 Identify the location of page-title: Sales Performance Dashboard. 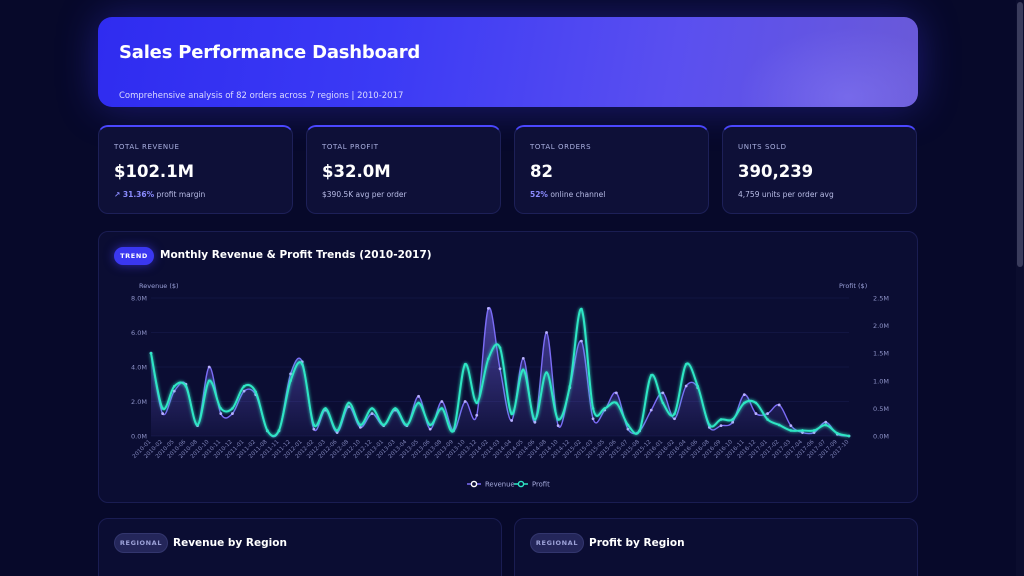
(270, 52).